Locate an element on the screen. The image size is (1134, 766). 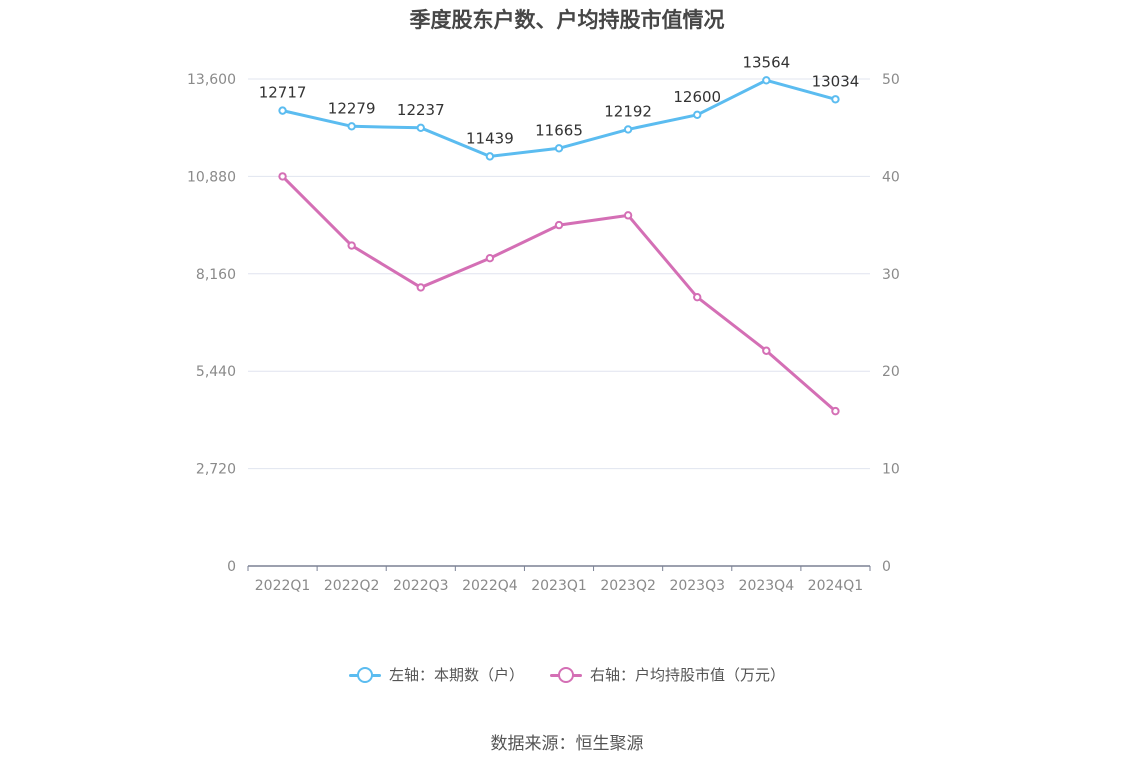
x-tick-label: 2023Q4 is located at coordinates (767, 586).